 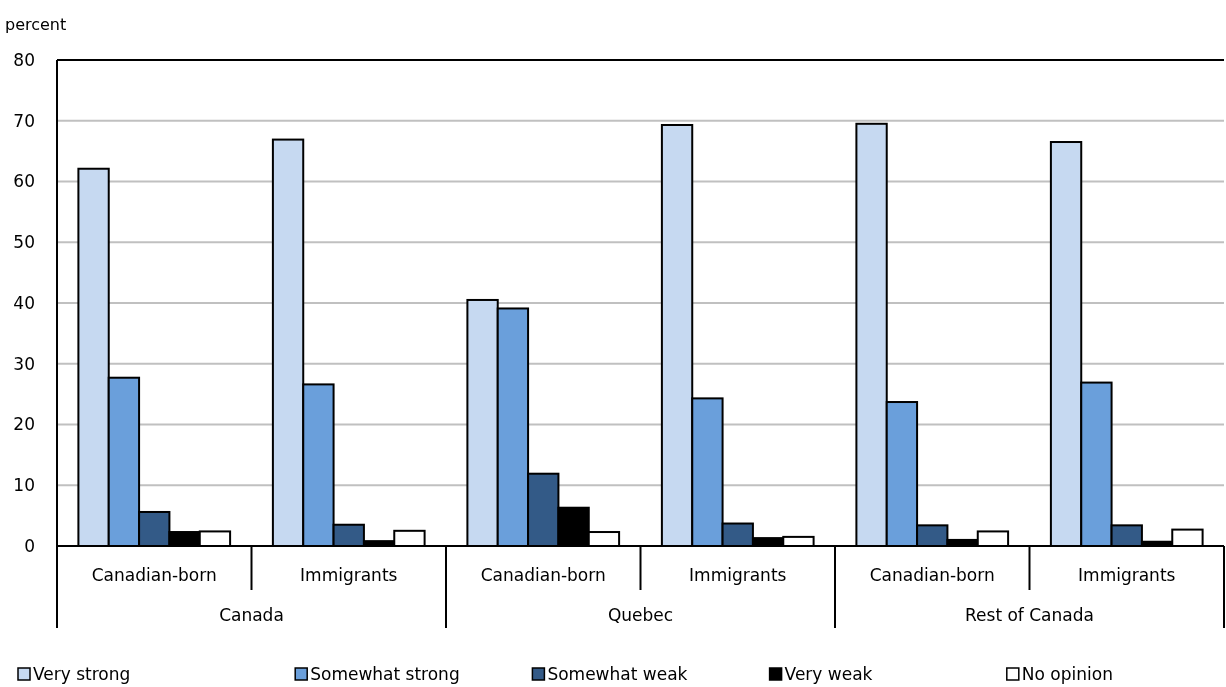 What do you see at coordinates (828, 673) in the screenshot?
I see `legend-label: Very weak` at bounding box center [828, 673].